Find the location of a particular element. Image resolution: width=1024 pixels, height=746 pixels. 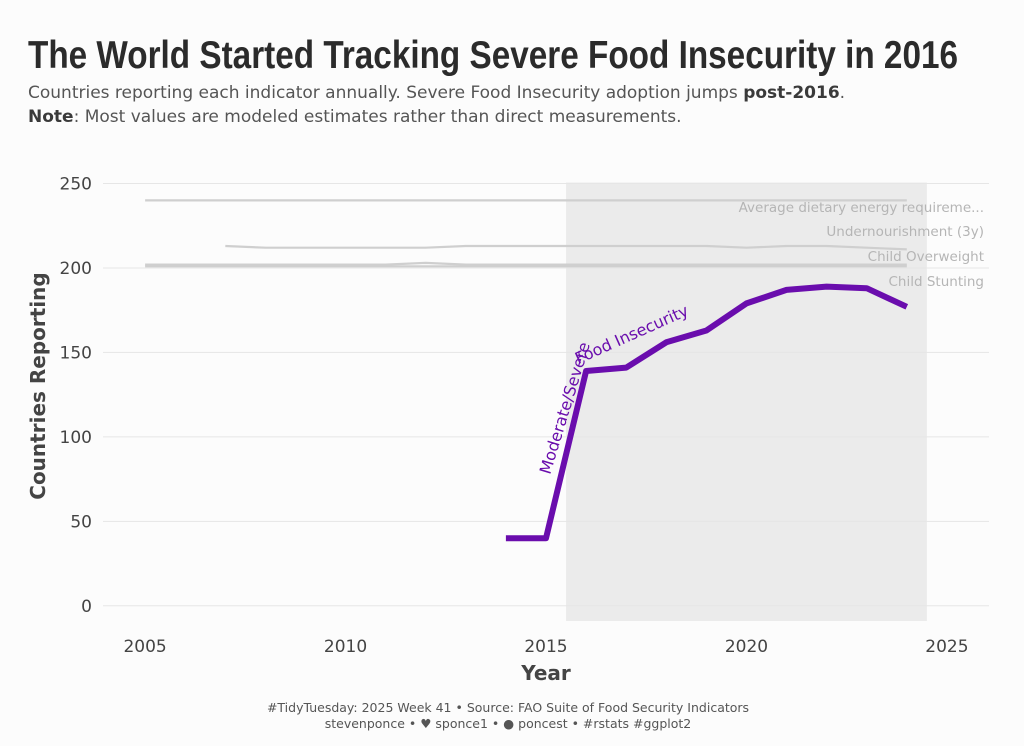

subtitle-line1-bold: post-2016 is located at coordinates (791, 93).